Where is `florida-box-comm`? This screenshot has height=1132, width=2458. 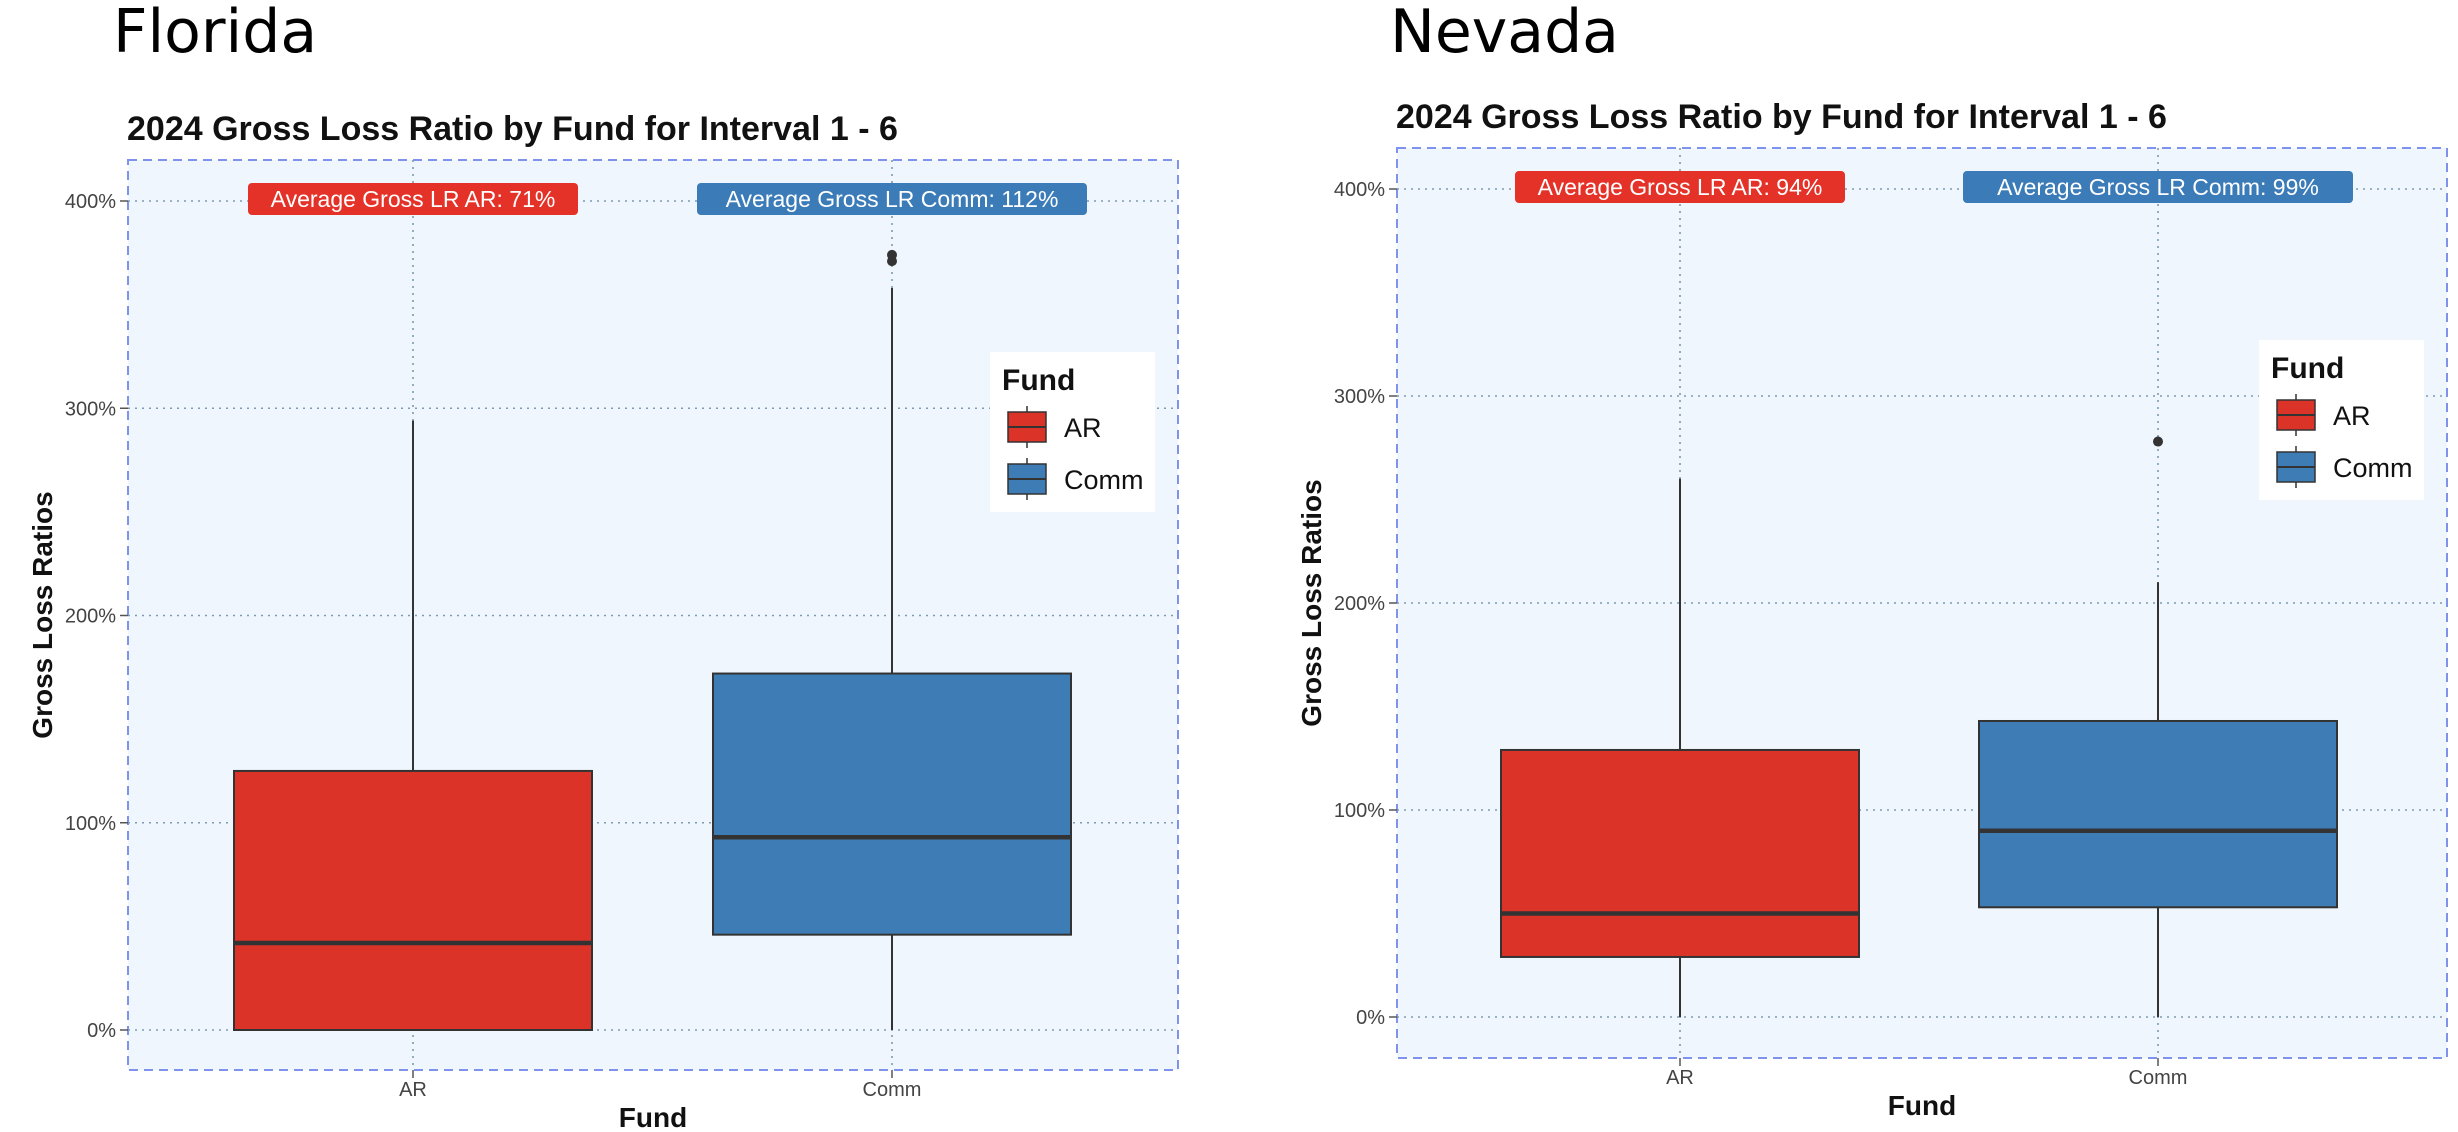
florida-box-comm is located at coordinates (892, 804).